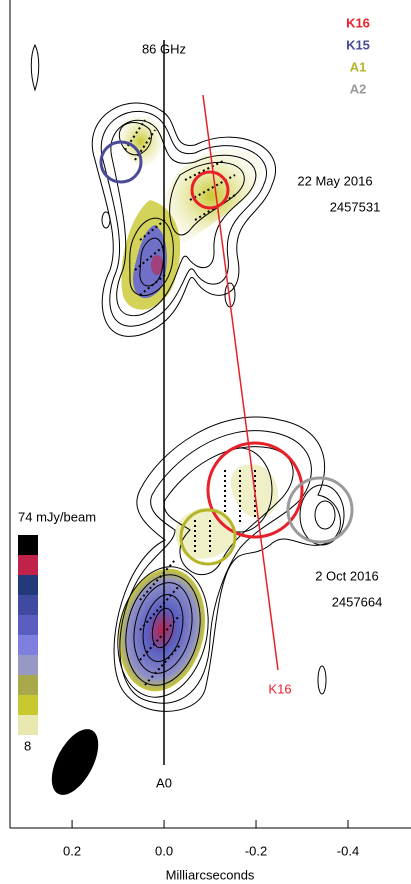  Describe the element at coordinates (358, 22) in the screenshot. I see `legend-entry: K16` at that location.